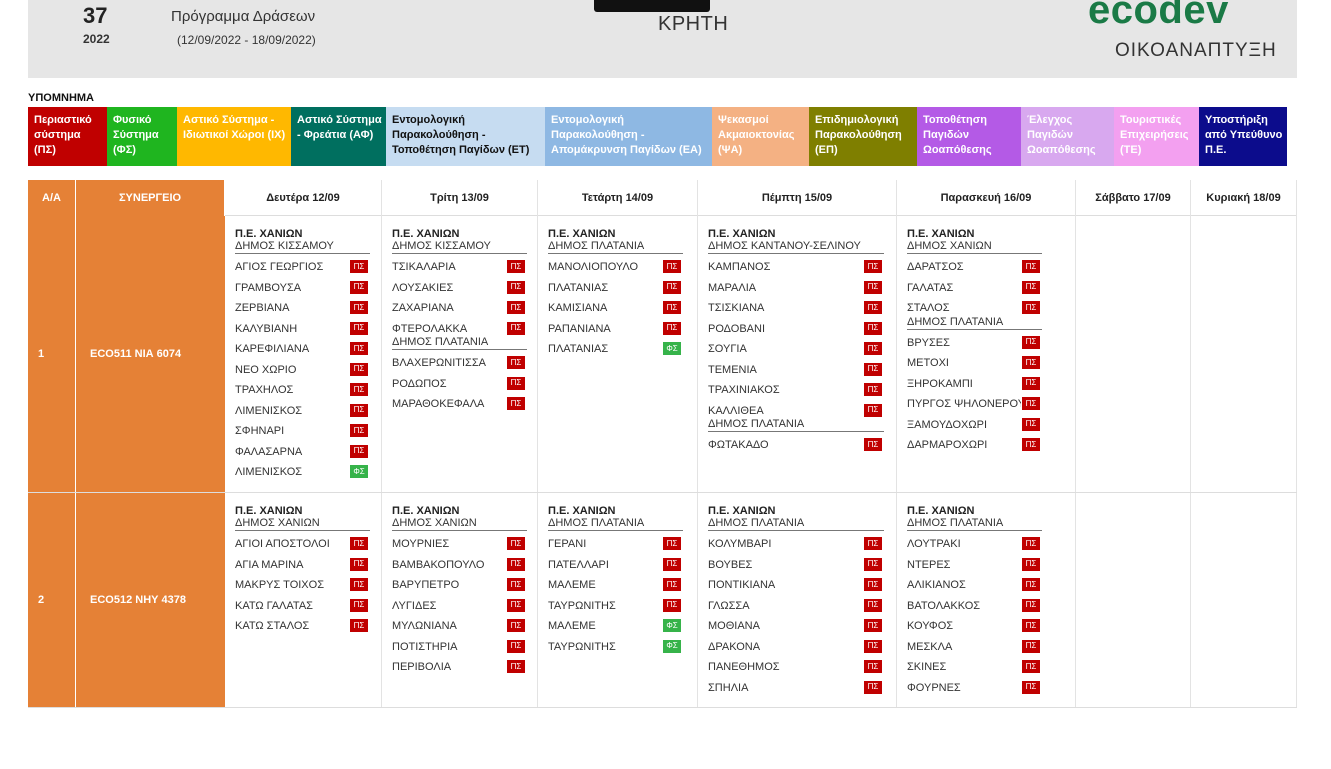  What do you see at coordinates (936, 585) in the screenshot?
I see `location-name: ΑΛΙΚΙΑΝΟΣ` at bounding box center [936, 585].